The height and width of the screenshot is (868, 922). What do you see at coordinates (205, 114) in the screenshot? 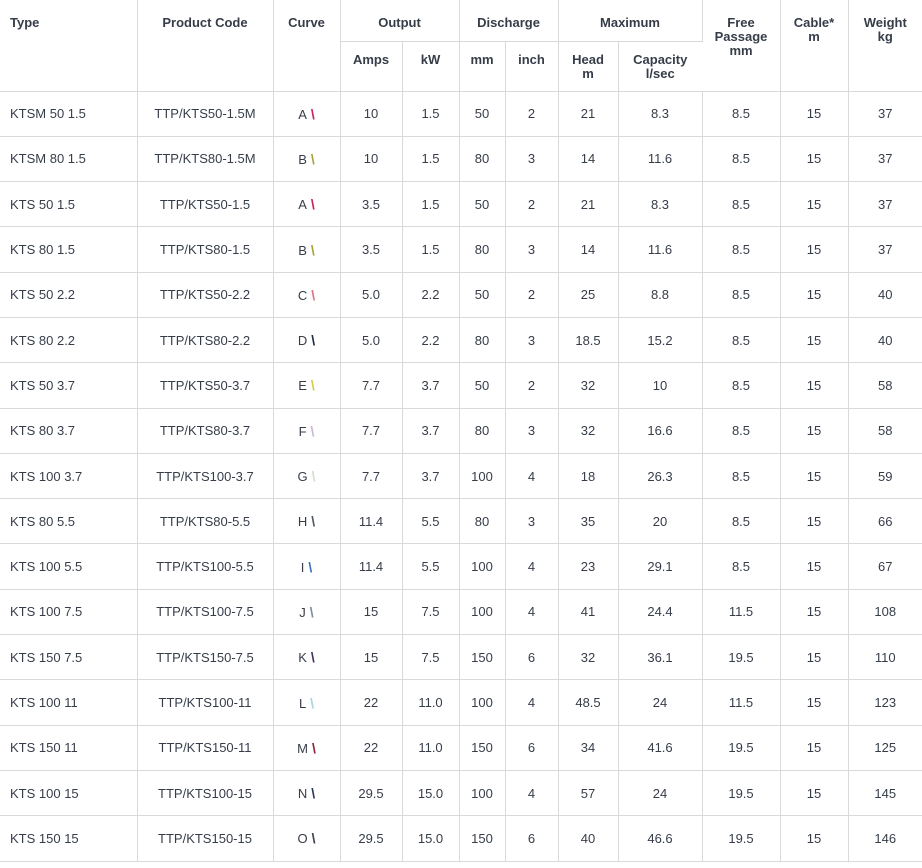
I see `cell-product-code: TTP/KTS50-1.5M` at bounding box center [205, 114].